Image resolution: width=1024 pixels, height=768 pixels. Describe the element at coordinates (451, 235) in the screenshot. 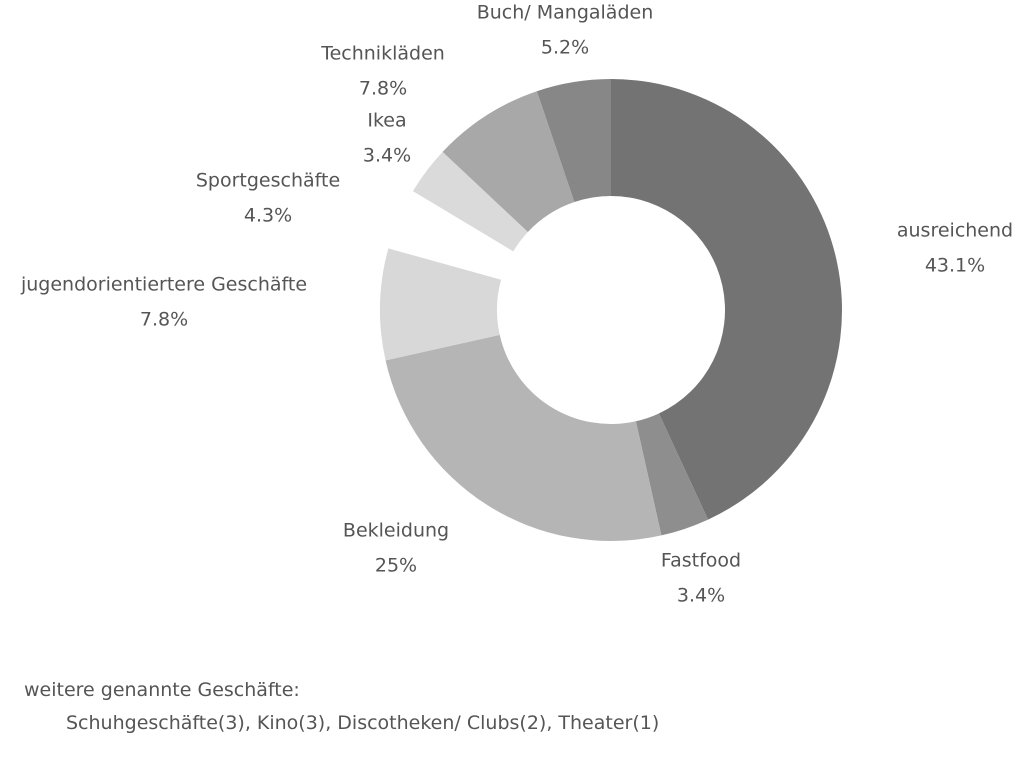

I see `slice-sportgeschäfte` at that location.